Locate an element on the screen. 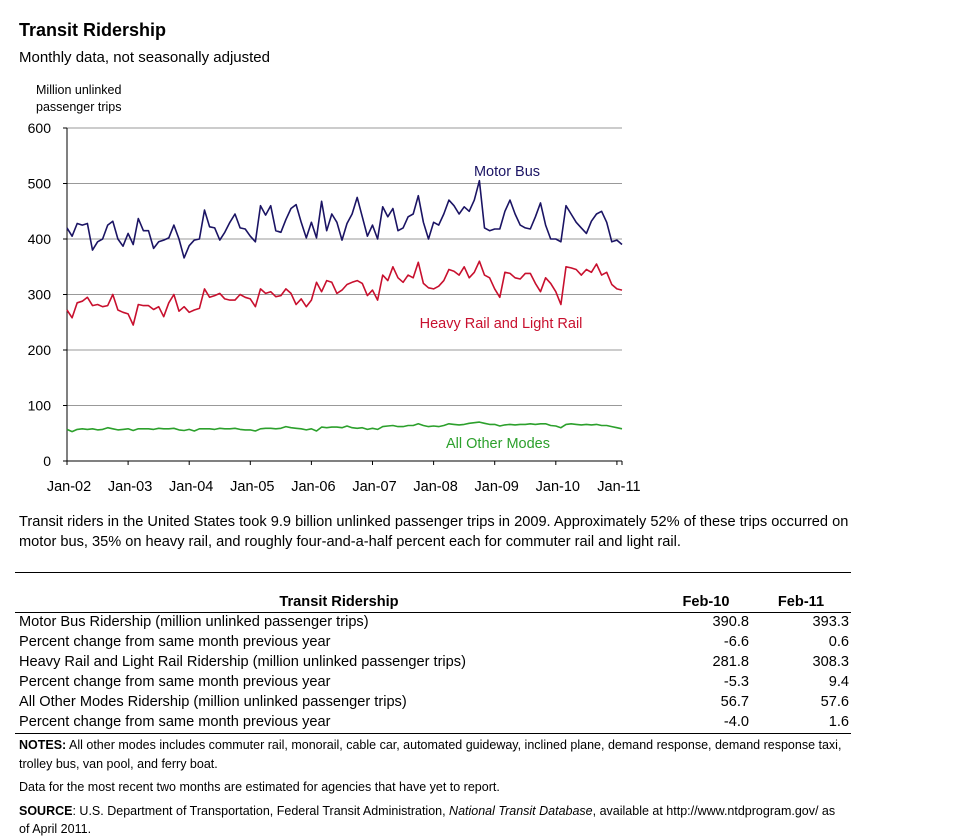 This screenshot has height=839, width=956. y-tick-label: 100 is located at coordinates (40, 406).